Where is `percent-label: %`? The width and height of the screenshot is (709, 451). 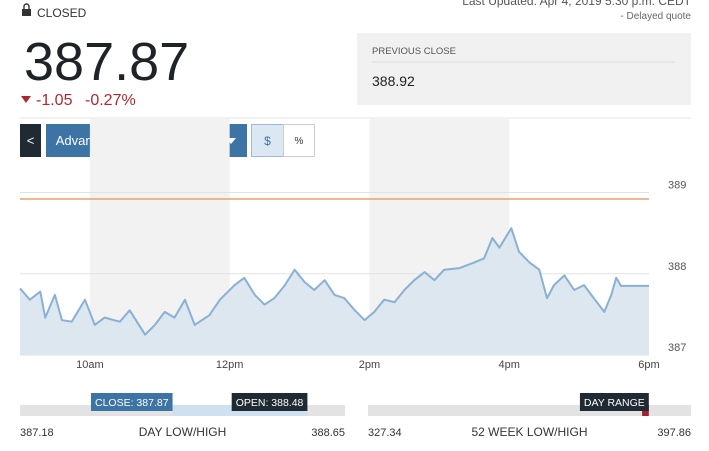
percent-label: % is located at coordinates (299, 141).